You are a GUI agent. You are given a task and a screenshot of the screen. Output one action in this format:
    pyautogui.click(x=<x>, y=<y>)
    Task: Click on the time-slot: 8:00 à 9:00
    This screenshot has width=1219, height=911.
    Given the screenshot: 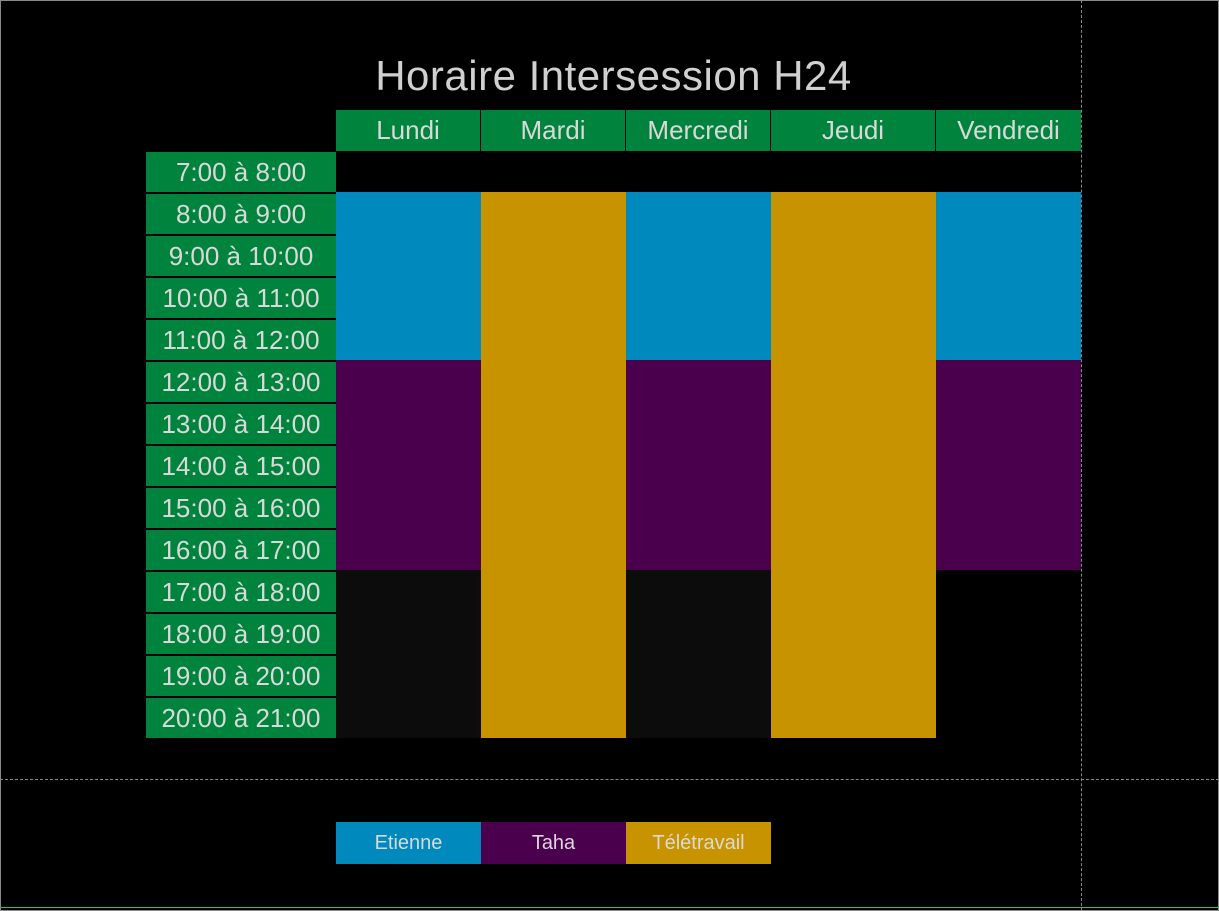 What is the action you would take?
    pyautogui.click(x=241, y=214)
    